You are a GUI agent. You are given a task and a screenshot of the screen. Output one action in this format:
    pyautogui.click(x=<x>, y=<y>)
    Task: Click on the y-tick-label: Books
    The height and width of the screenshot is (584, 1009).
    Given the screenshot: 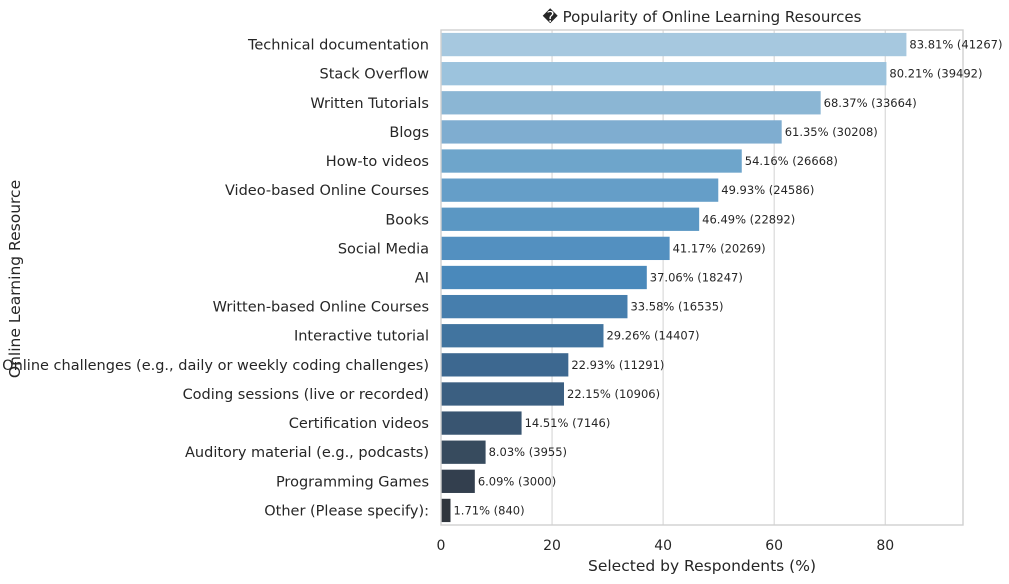 What is the action you would take?
    pyautogui.click(x=407, y=220)
    